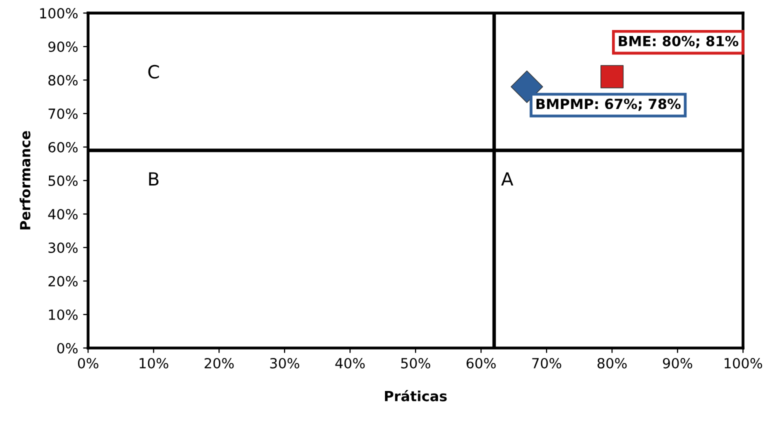 The height and width of the screenshot is (435, 766). What do you see at coordinates (63, 180) in the screenshot?
I see `y-tick-label: 50%` at bounding box center [63, 180].